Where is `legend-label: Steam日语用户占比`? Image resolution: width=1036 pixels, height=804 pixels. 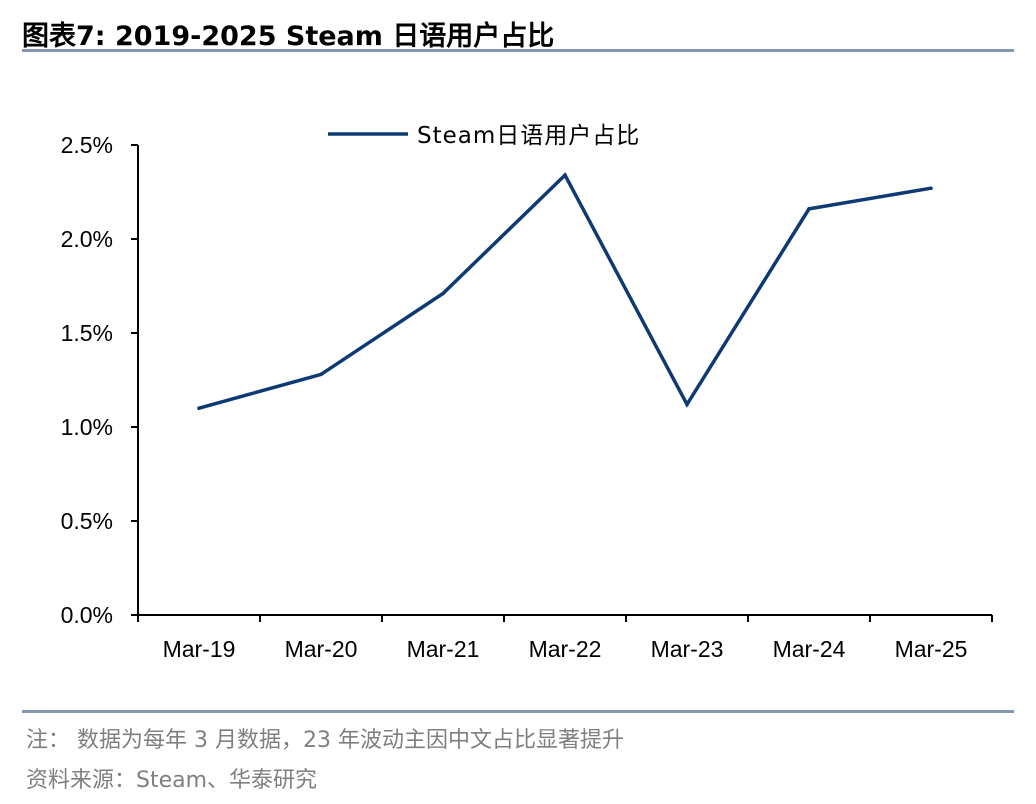 legend-label: Steam日语用户占比 is located at coordinates (528, 136).